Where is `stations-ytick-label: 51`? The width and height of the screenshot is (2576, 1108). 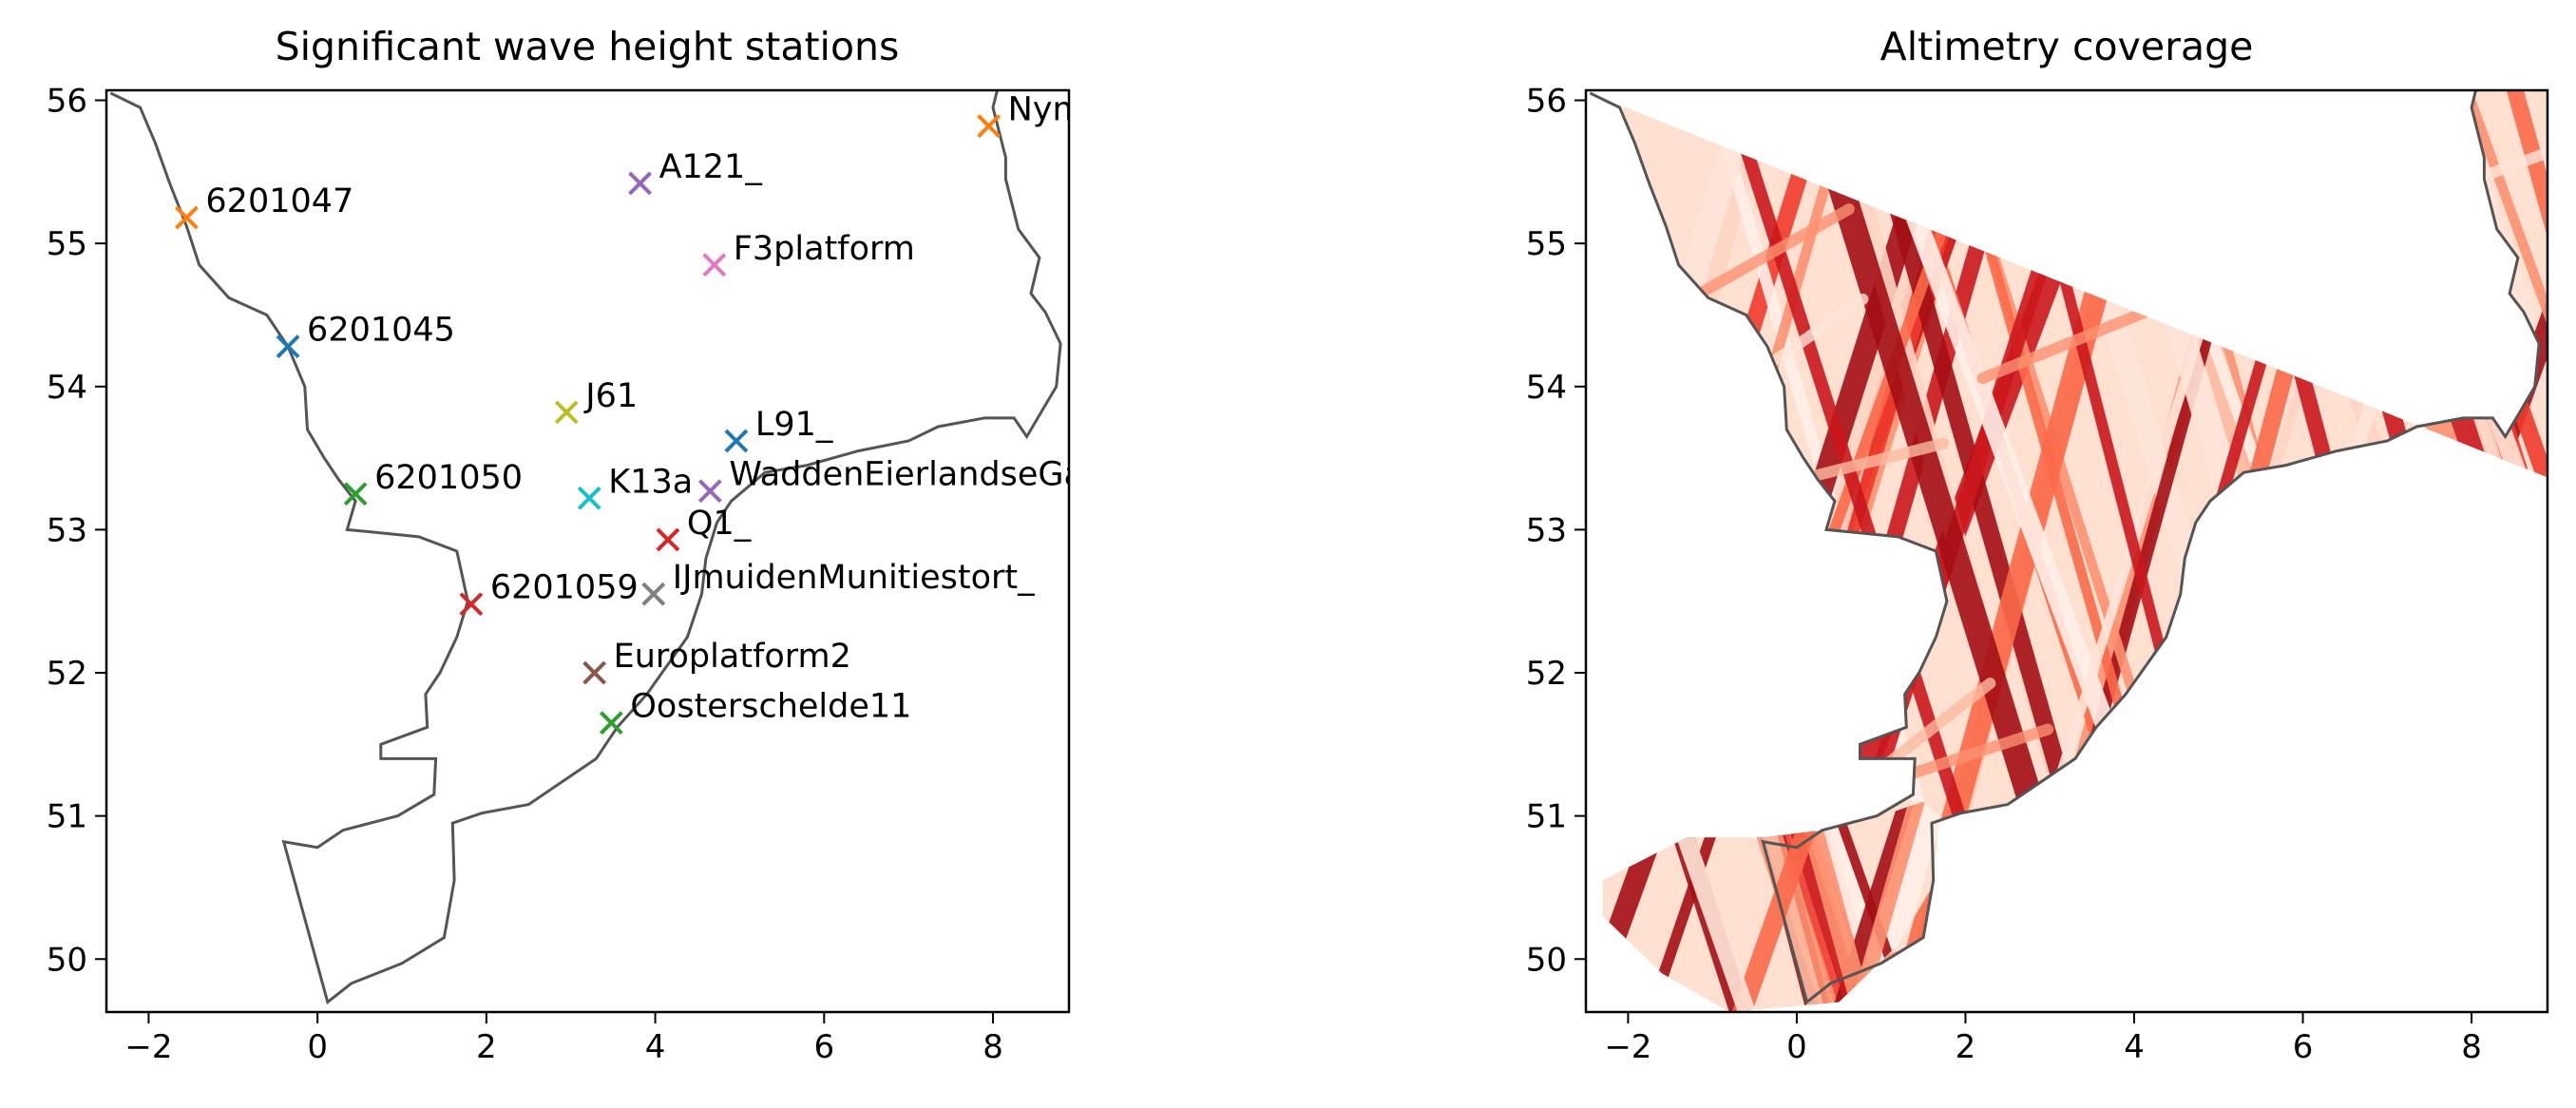
stations-ytick-label: 51 is located at coordinates (67, 817).